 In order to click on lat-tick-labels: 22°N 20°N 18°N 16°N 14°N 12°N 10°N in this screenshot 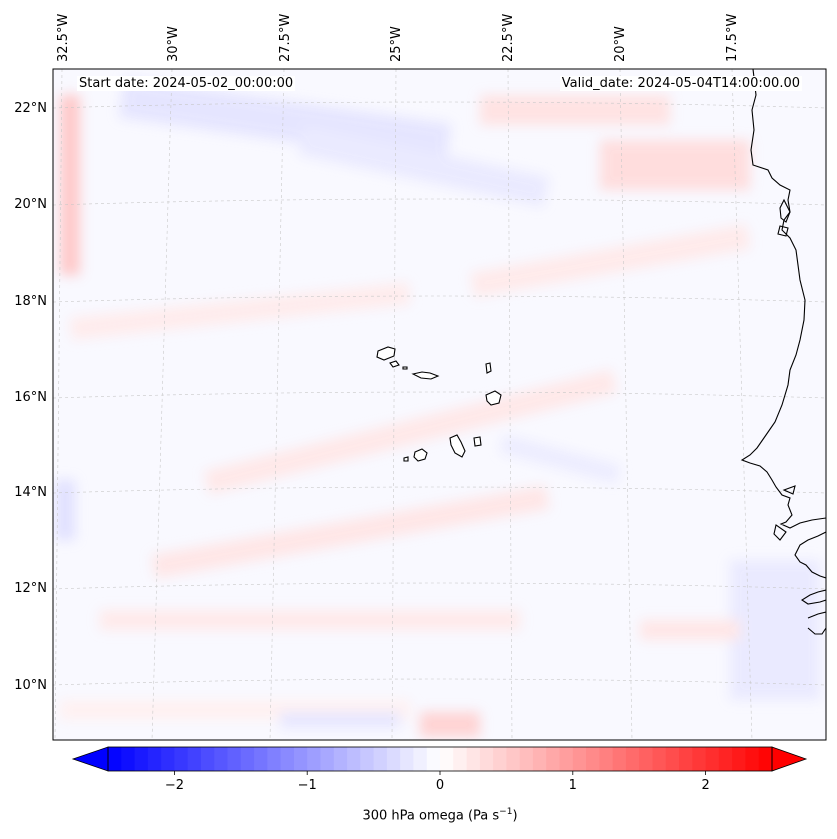, I will do `click(30, 397)`.